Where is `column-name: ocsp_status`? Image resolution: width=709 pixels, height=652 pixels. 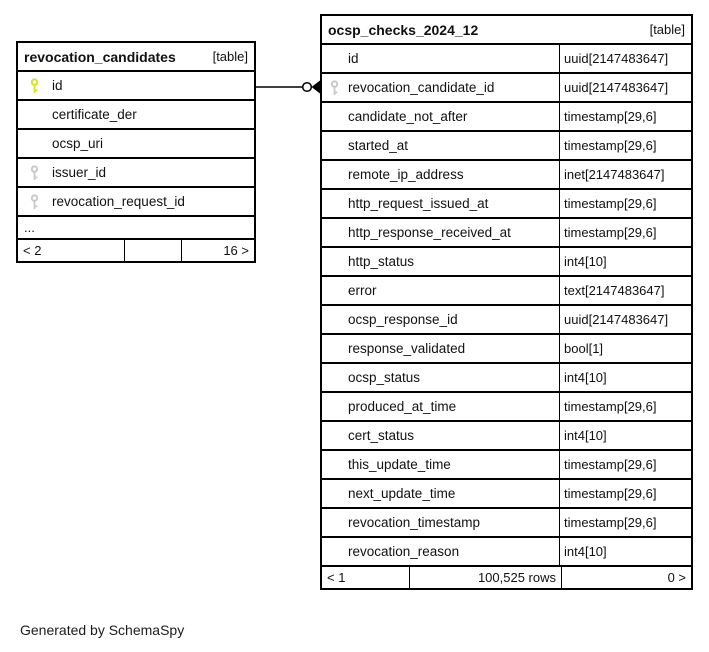
column-name: ocsp_status is located at coordinates (384, 377).